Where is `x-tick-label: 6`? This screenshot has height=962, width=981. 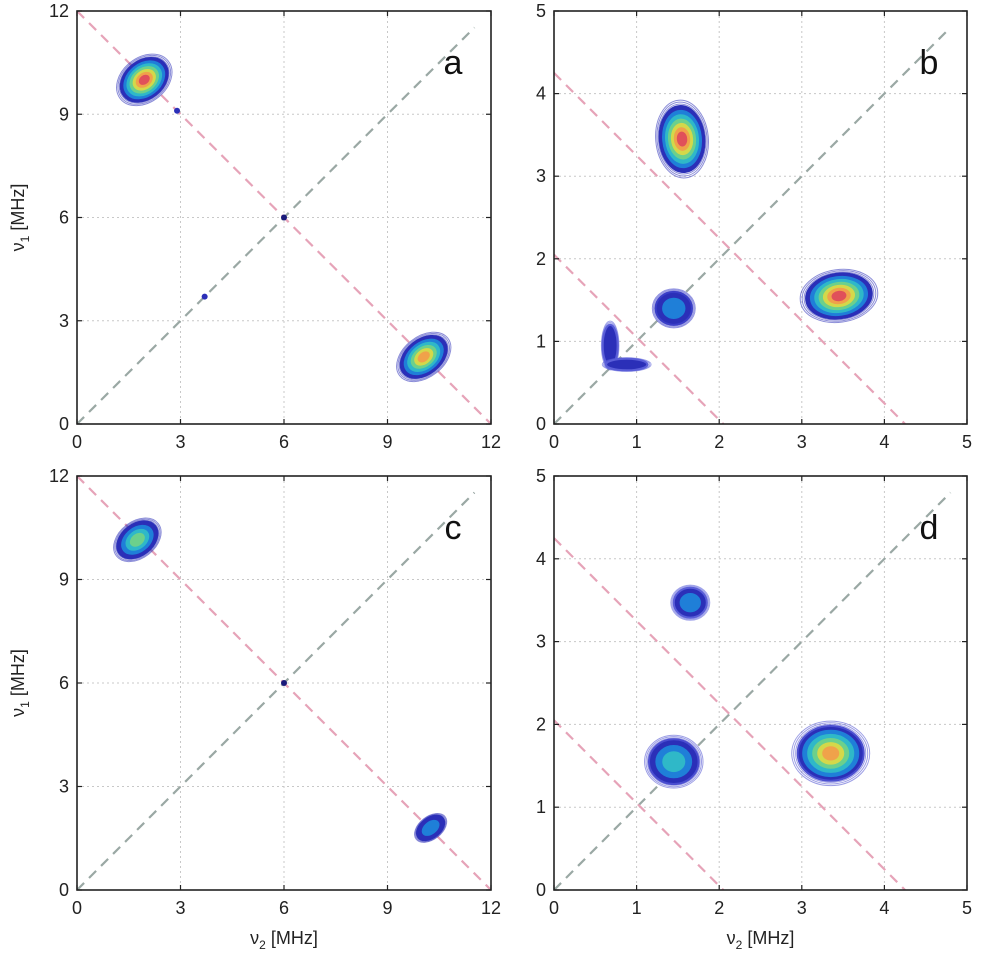 x-tick-label: 6 is located at coordinates (284, 442).